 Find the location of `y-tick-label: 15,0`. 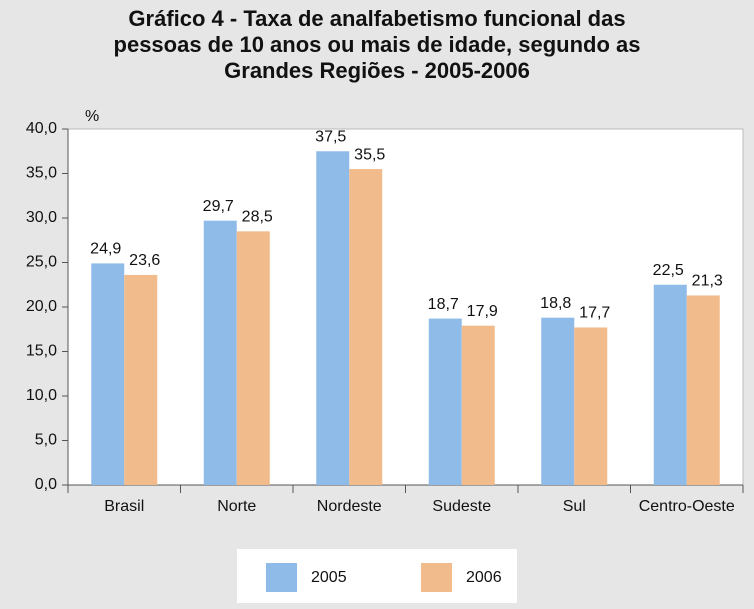

y-tick-label: 15,0 is located at coordinates (41, 351).